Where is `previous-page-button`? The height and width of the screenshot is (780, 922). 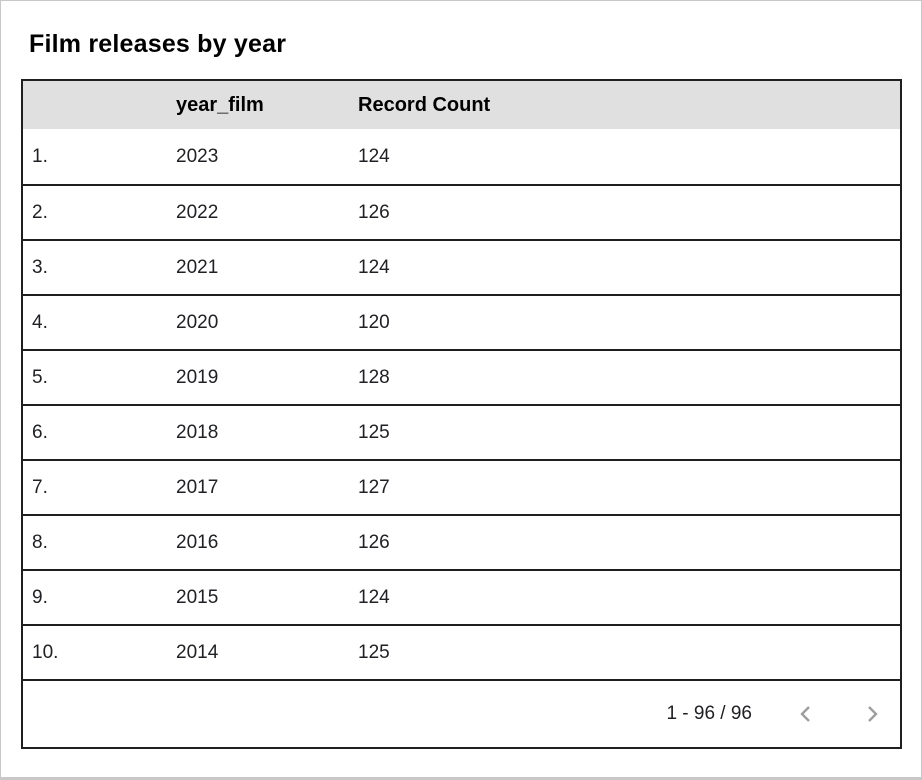 previous-page-button is located at coordinates (806, 714).